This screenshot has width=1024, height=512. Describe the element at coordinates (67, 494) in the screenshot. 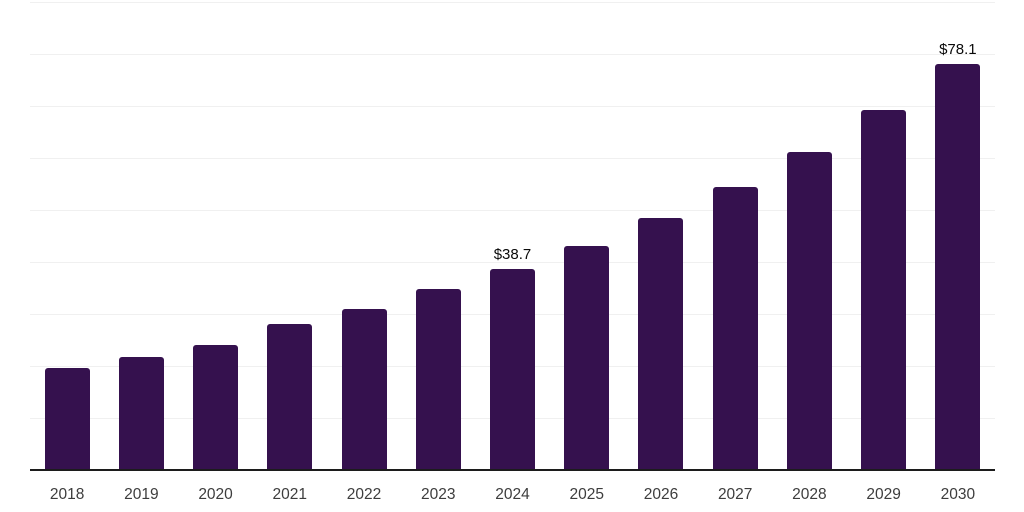

I see `x-tick-label-2018: 2018` at that location.